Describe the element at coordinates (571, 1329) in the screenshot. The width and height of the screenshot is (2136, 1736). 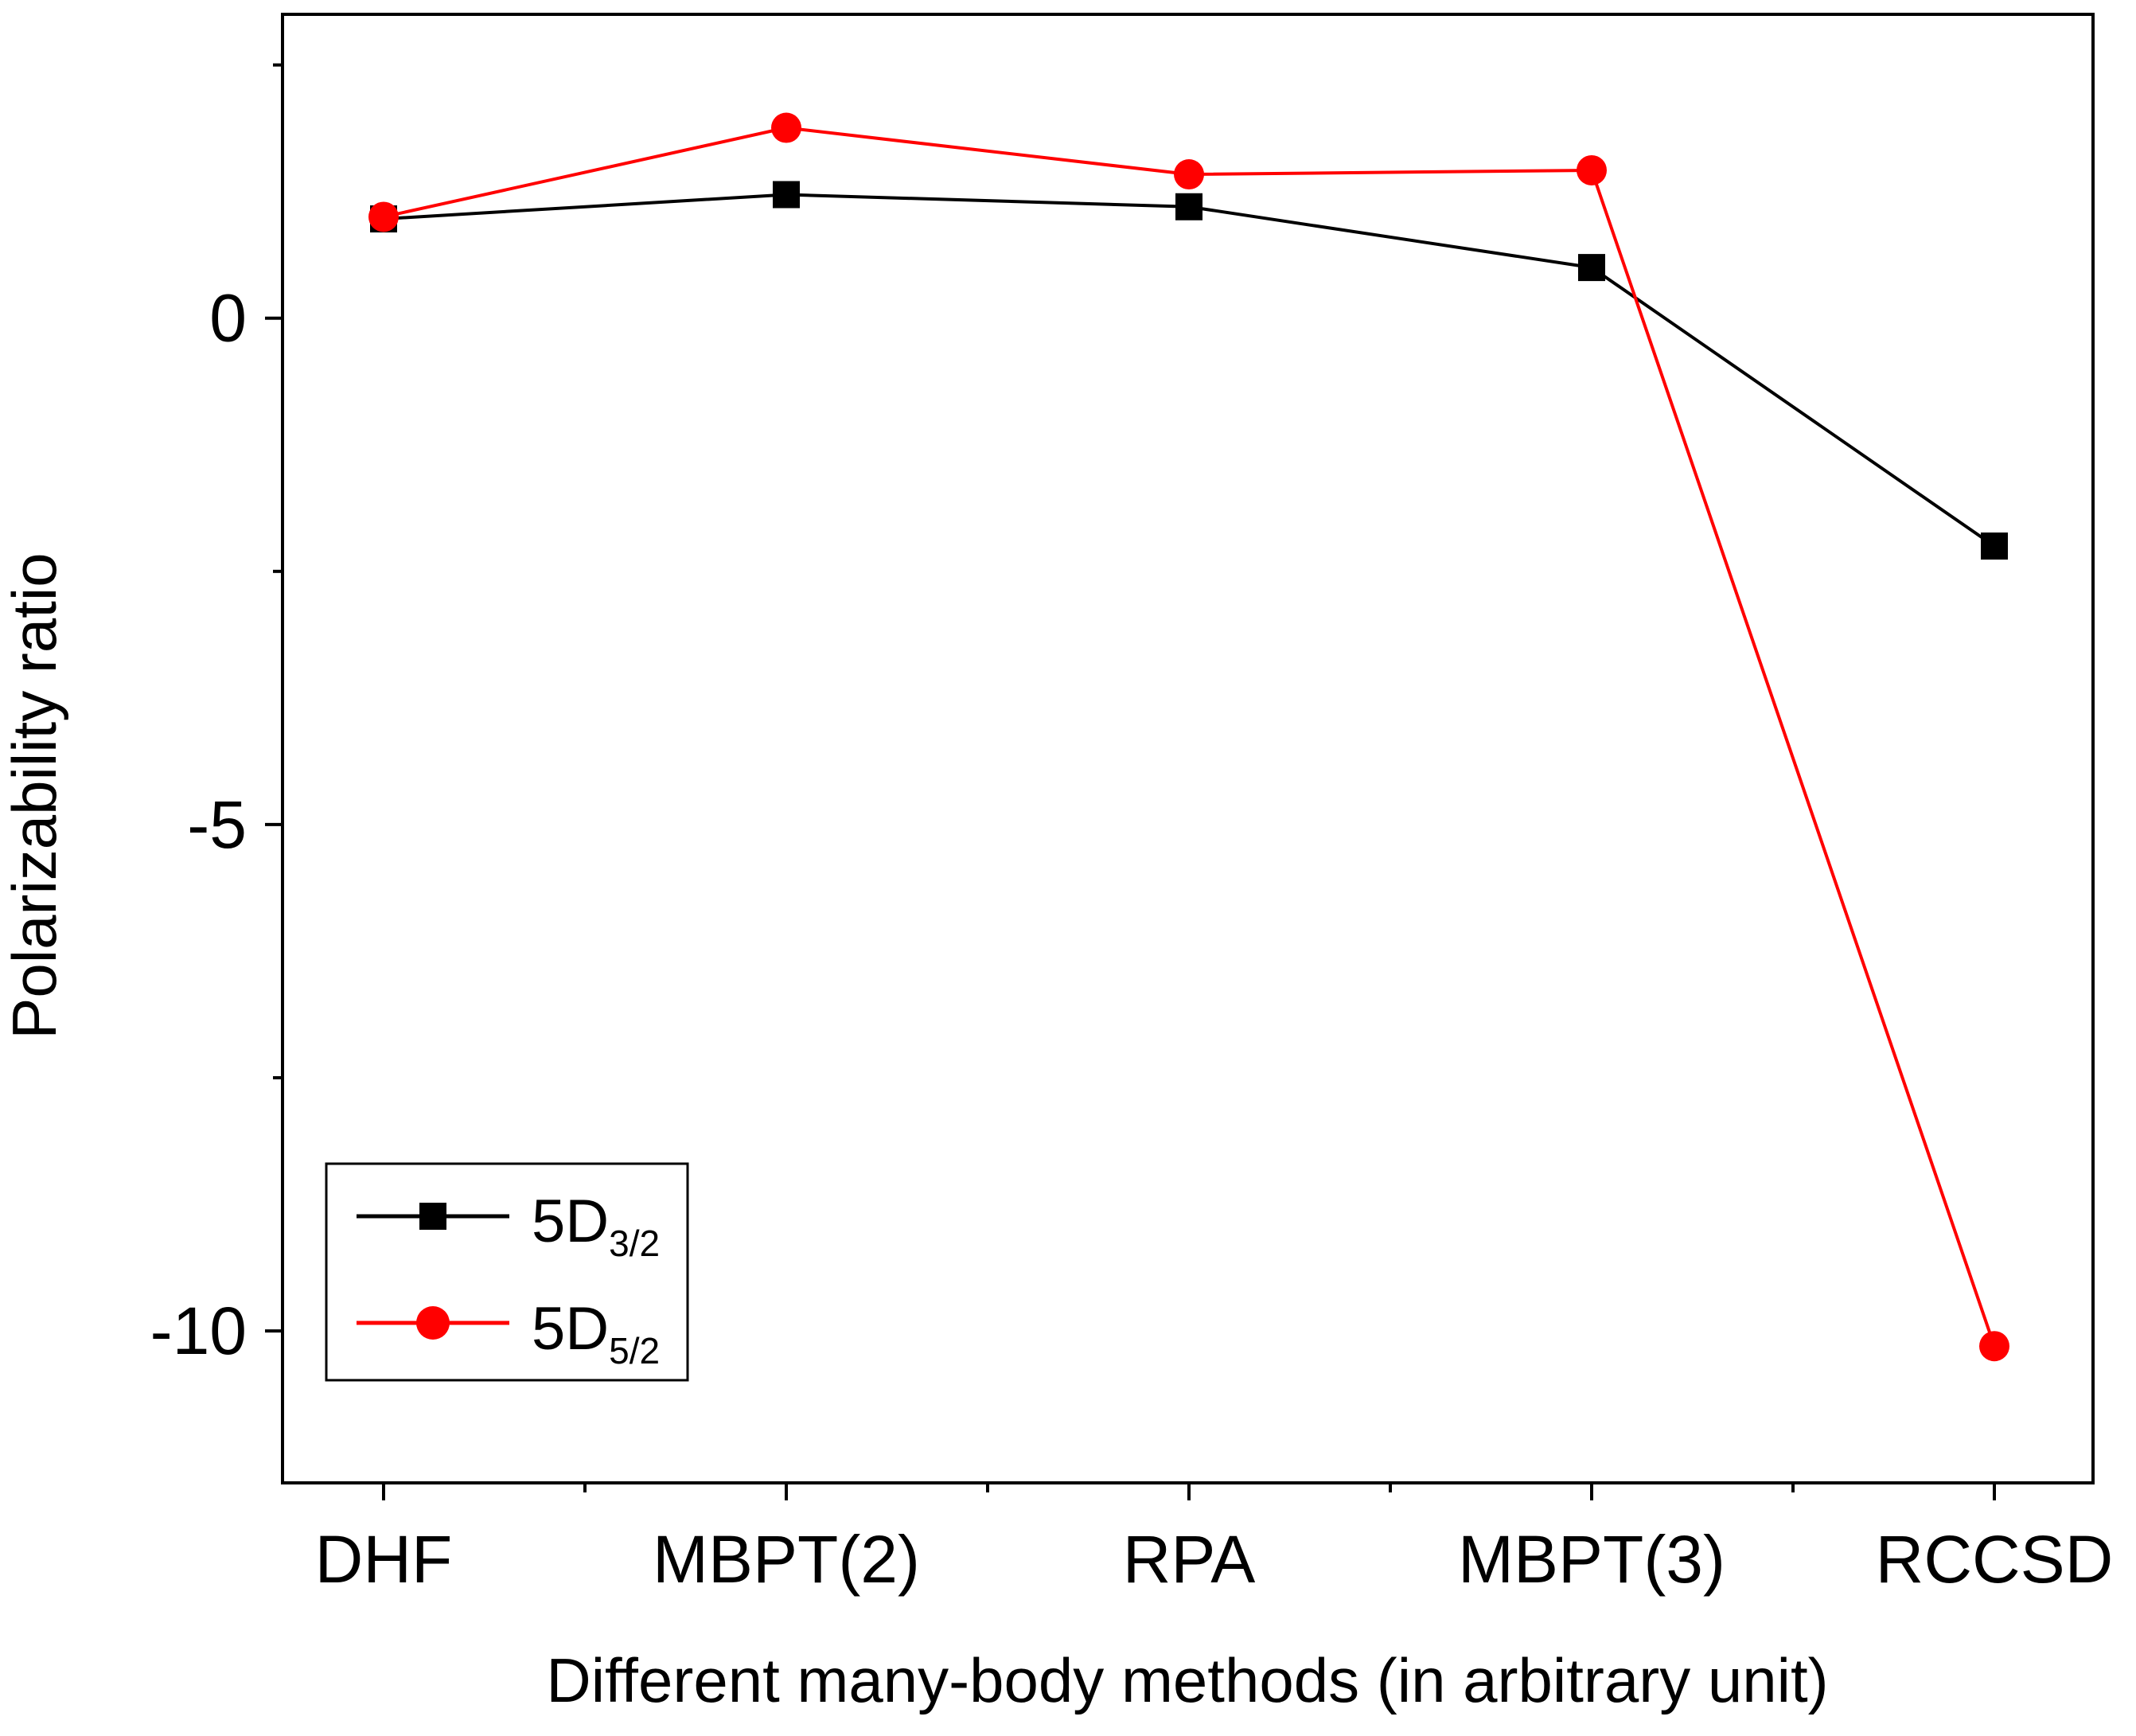
I see `legend-label-5d52-main: 5D` at that location.